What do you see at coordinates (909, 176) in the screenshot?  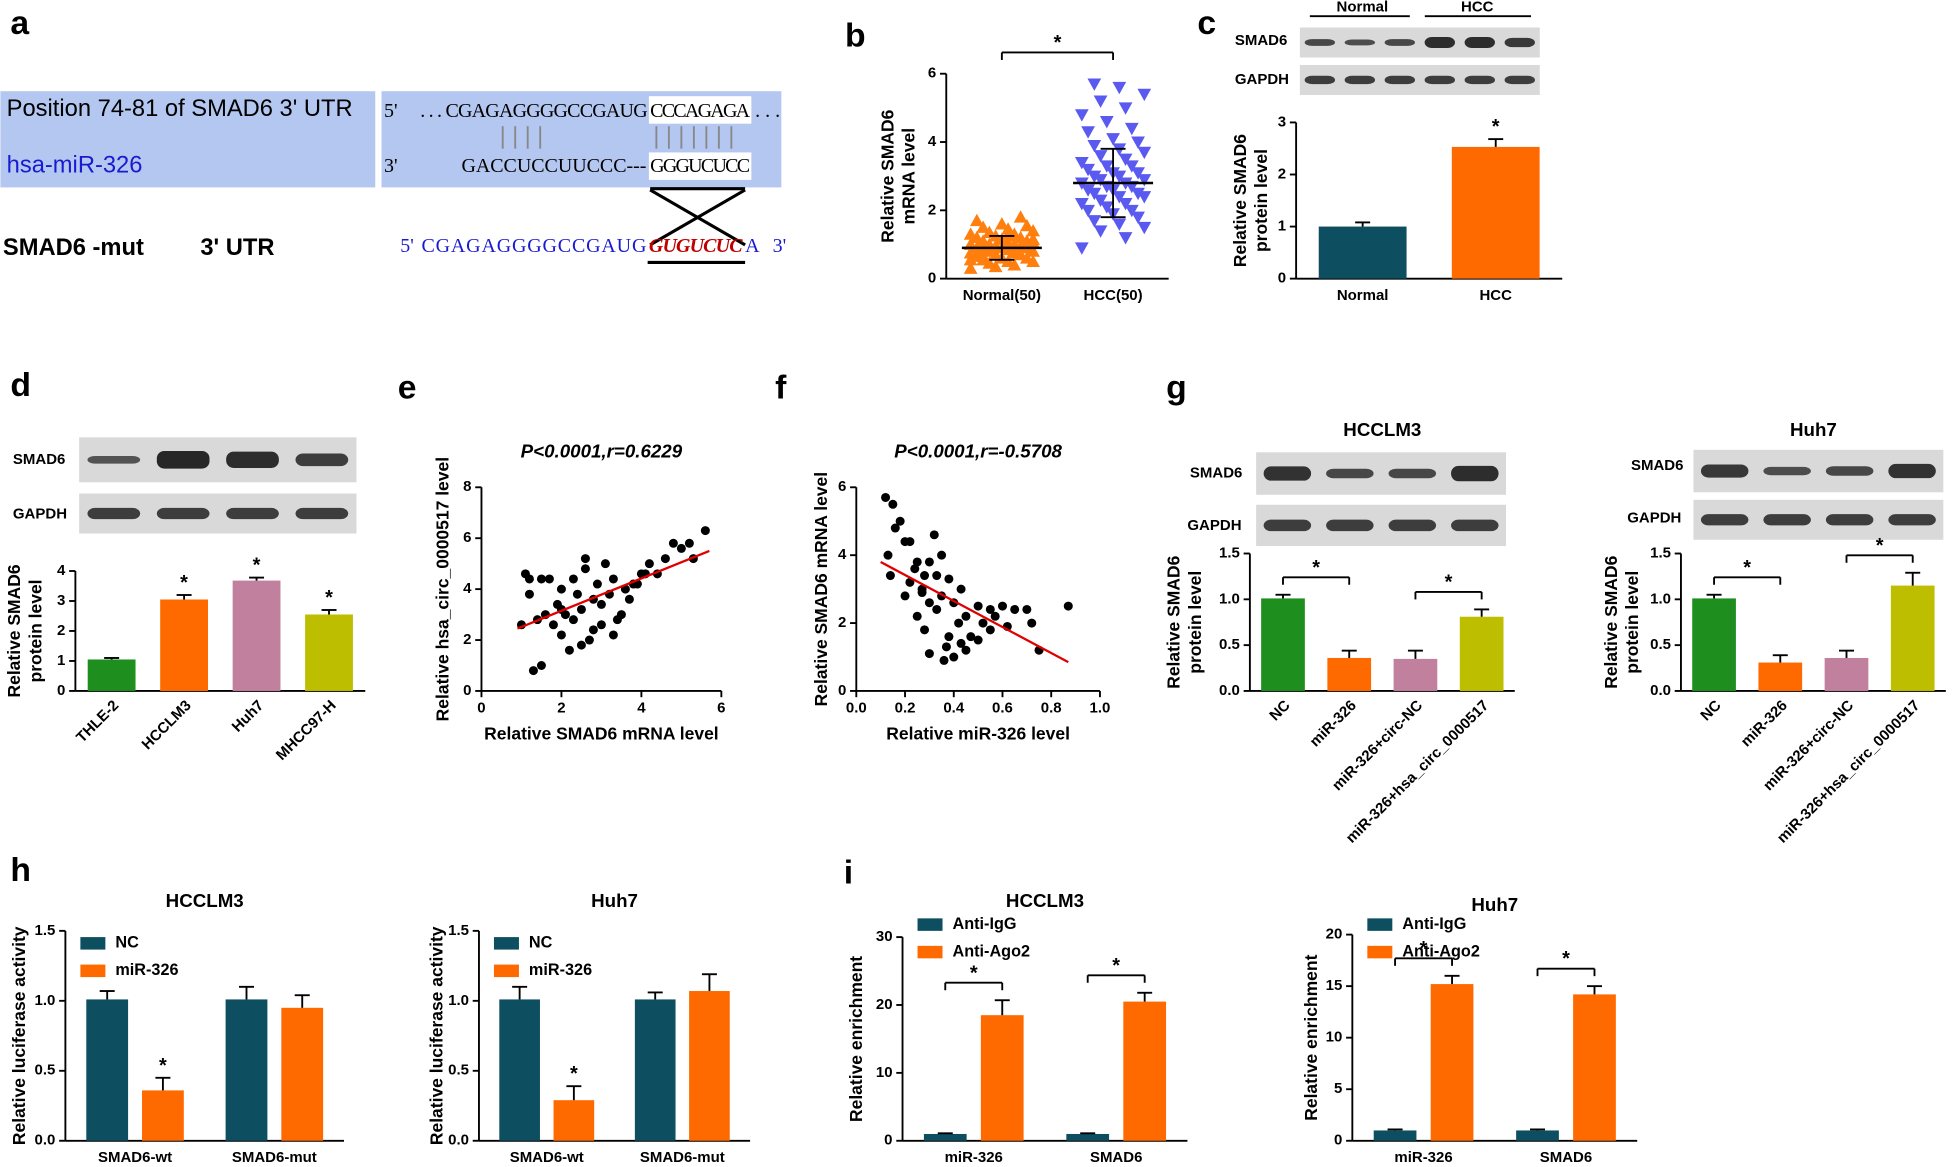 I see `y-axis-label: mRNA level` at bounding box center [909, 176].